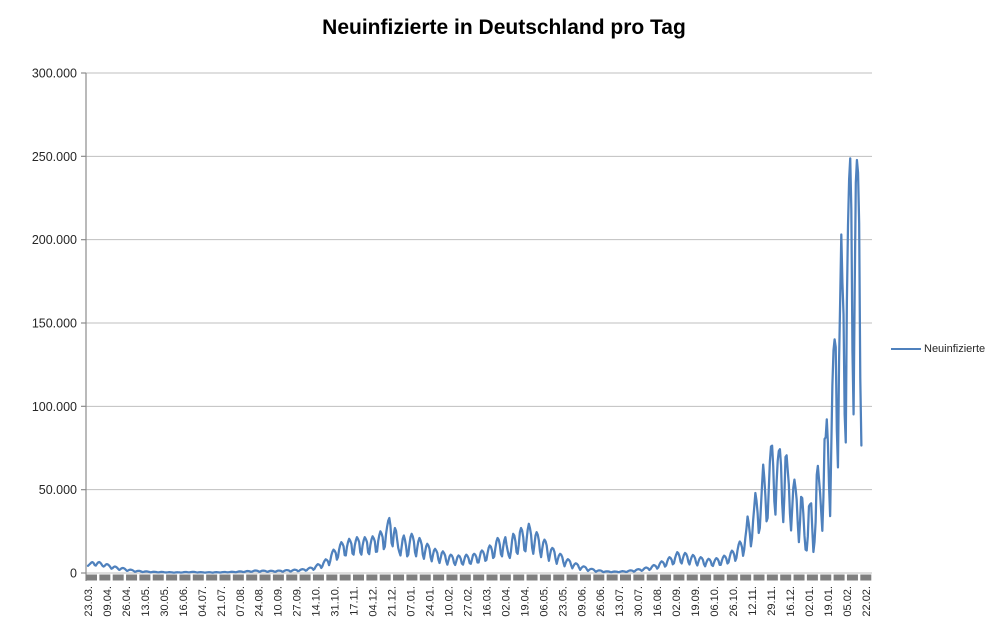  What do you see at coordinates (430, 601) in the screenshot?
I see `x-axis-label: 24.01.` at bounding box center [430, 601].